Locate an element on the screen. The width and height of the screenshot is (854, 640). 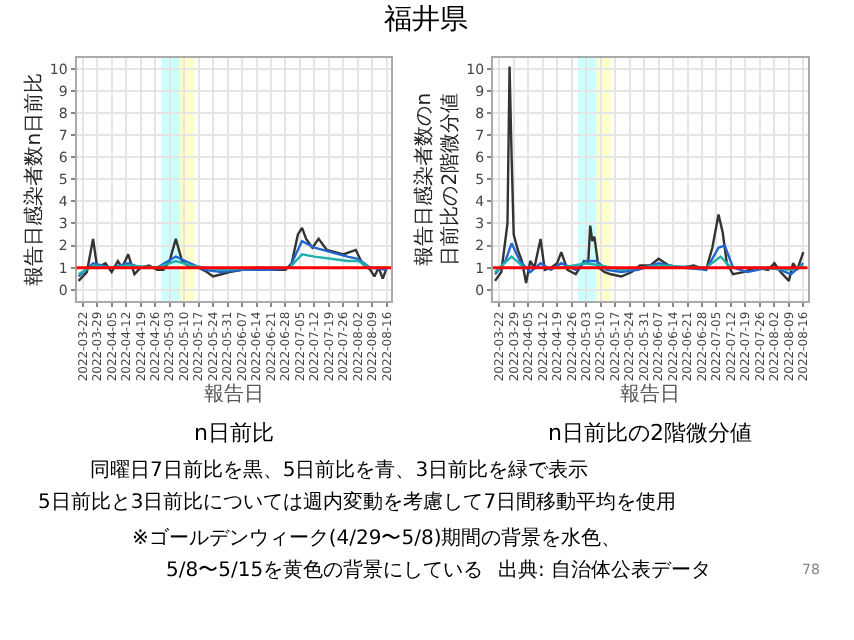
text: ※ゴールデンウィーク(4/29〜5/8)期間の背景を水色、 is located at coordinates (377, 538).